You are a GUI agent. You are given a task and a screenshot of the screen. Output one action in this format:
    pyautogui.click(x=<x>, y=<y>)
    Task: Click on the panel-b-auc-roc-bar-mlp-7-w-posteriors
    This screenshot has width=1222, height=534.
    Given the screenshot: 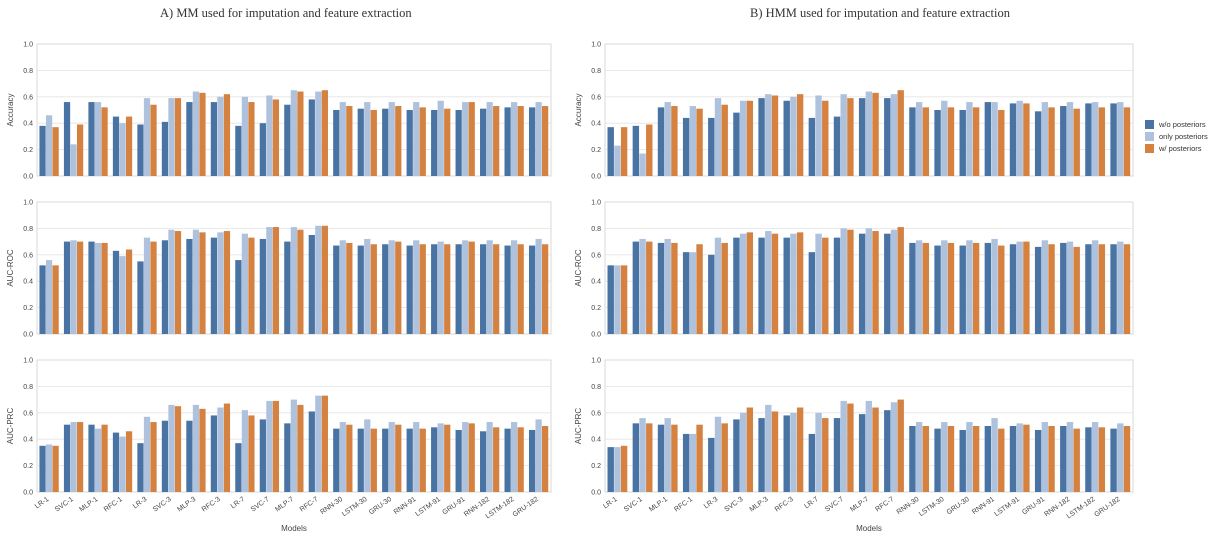 What is the action you would take?
    pyautogui.click(x=875, y=282)
    